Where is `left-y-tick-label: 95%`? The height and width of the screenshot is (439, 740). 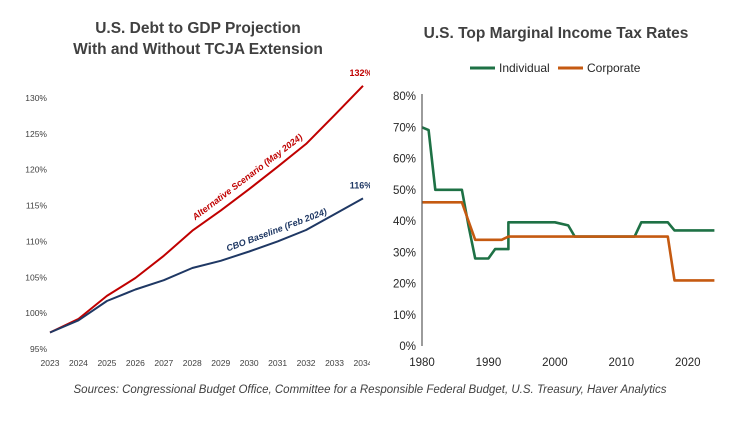 left-y-tick-label: 95% is located at coordinates (38, 349).